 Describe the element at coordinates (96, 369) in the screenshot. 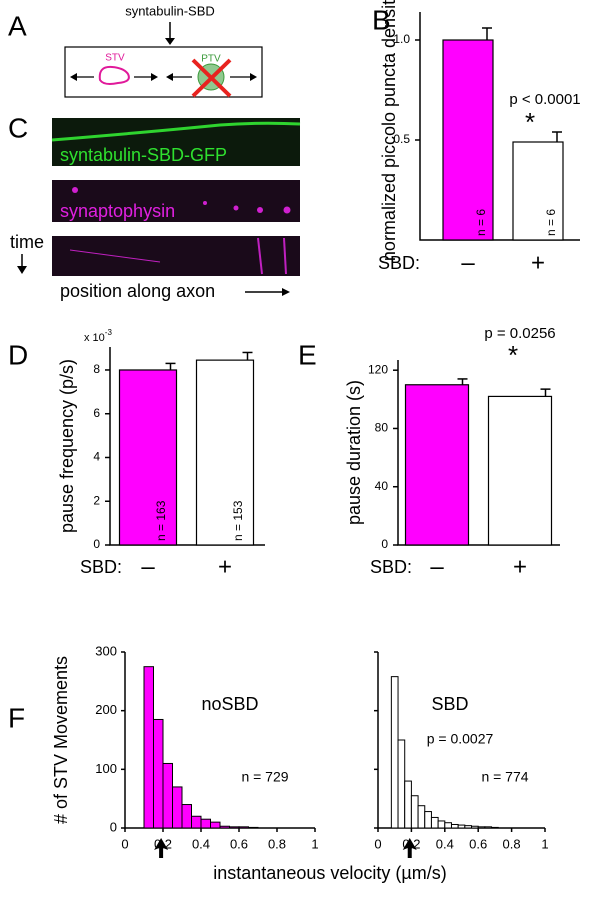

I see `y-tick-label: 8` at that location.